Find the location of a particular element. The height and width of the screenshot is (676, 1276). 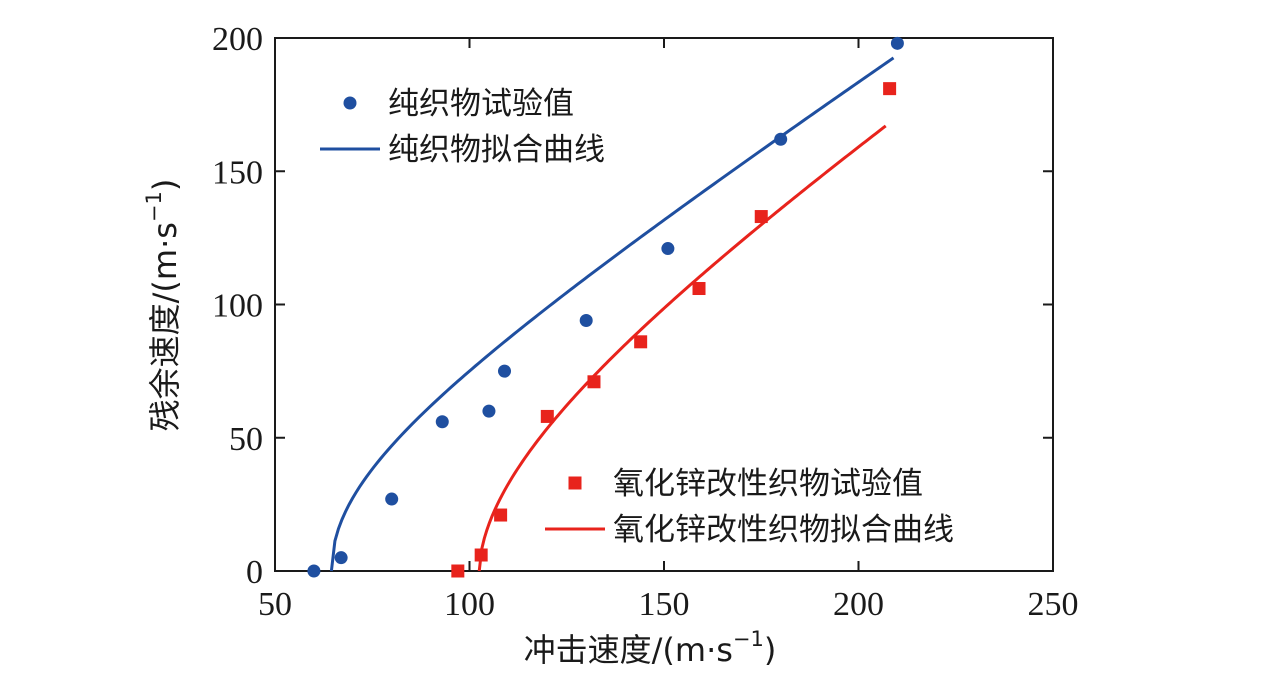

x-axis-unit-close: ) is located at coordinates (770, 650).